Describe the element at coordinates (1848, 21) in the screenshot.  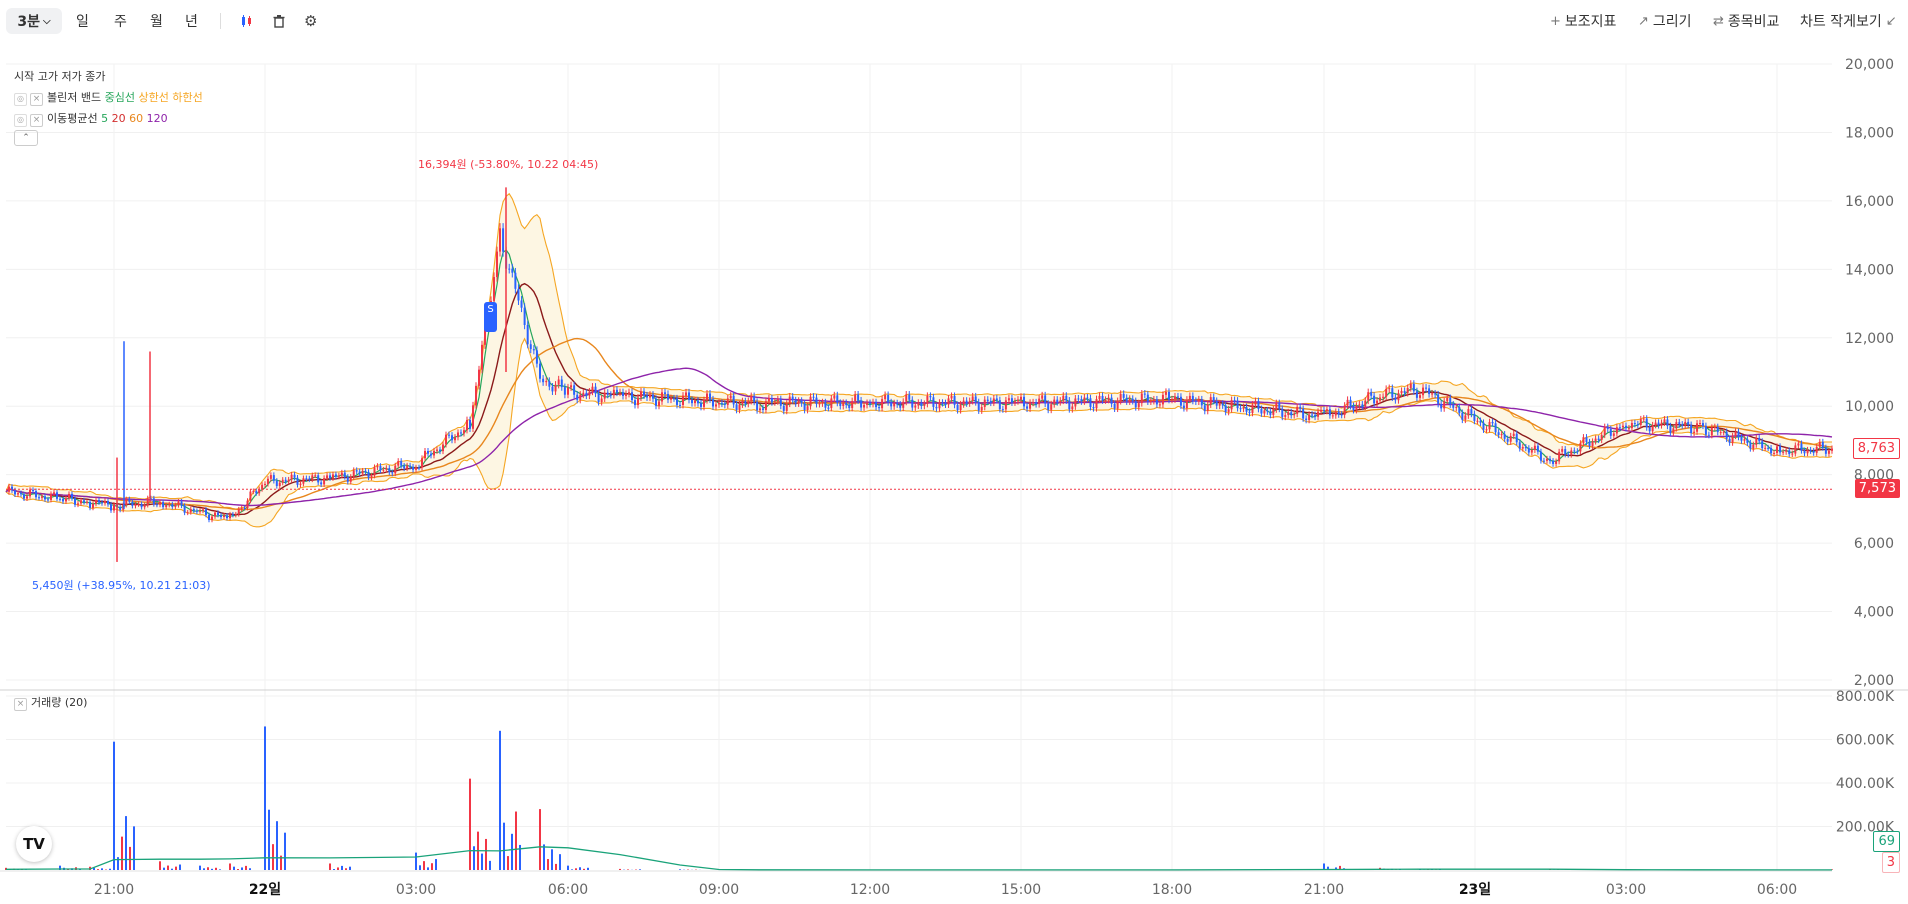
I see `collapse-chart-button: 차트 작게보기 ↙` at that location.